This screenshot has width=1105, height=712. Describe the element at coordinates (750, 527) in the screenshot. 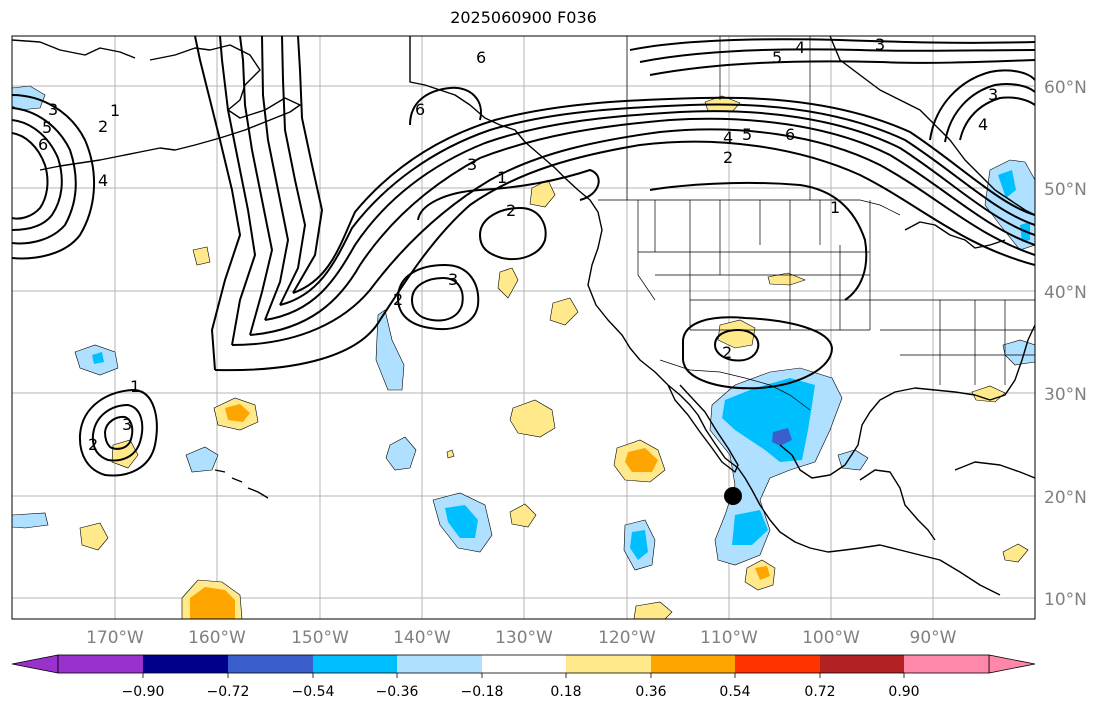

I see `anomaly-mexico-blue-south` at that location.